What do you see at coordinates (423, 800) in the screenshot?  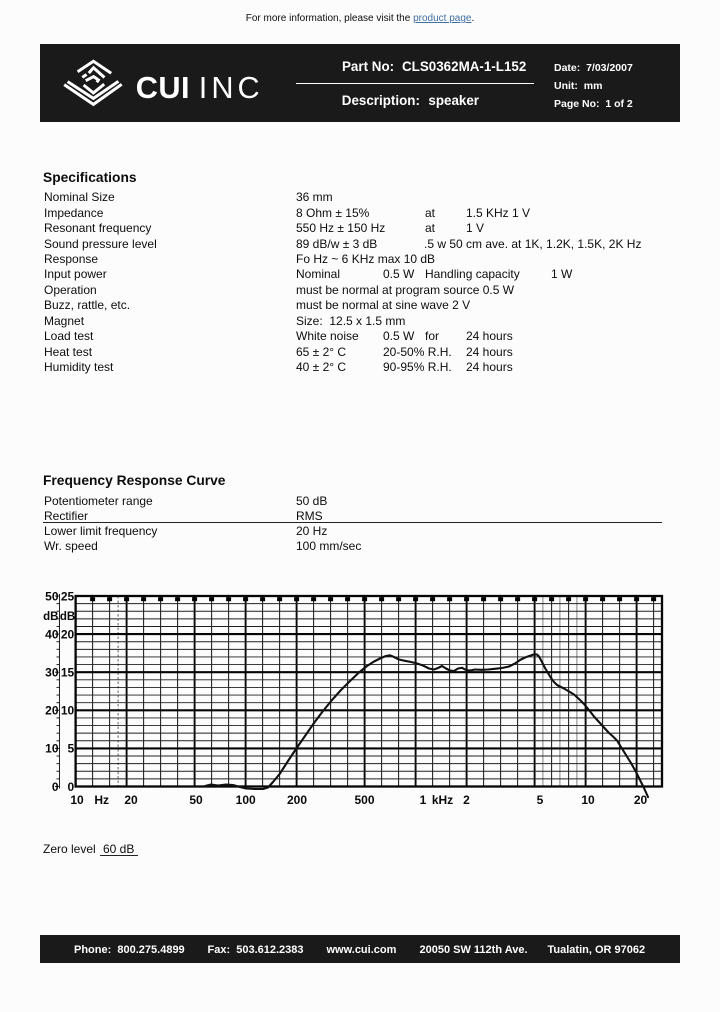 I see `svg-text: 1` at bounding box center [423, 800].